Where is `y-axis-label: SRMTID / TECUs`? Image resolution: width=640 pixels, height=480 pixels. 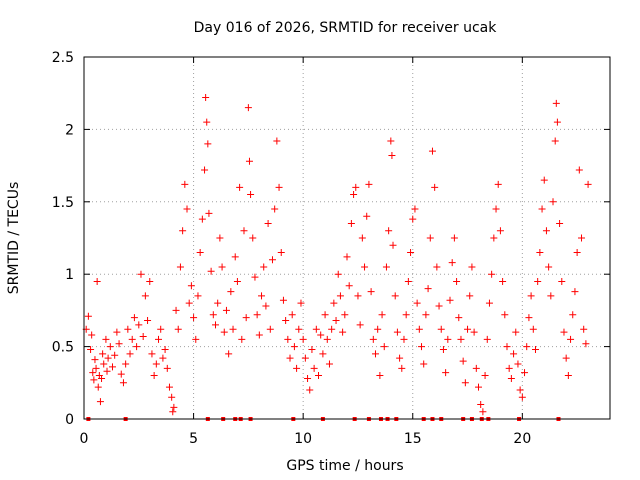
y-axis-label: SRMTID / TECUs is located at coordinates (14, 238).